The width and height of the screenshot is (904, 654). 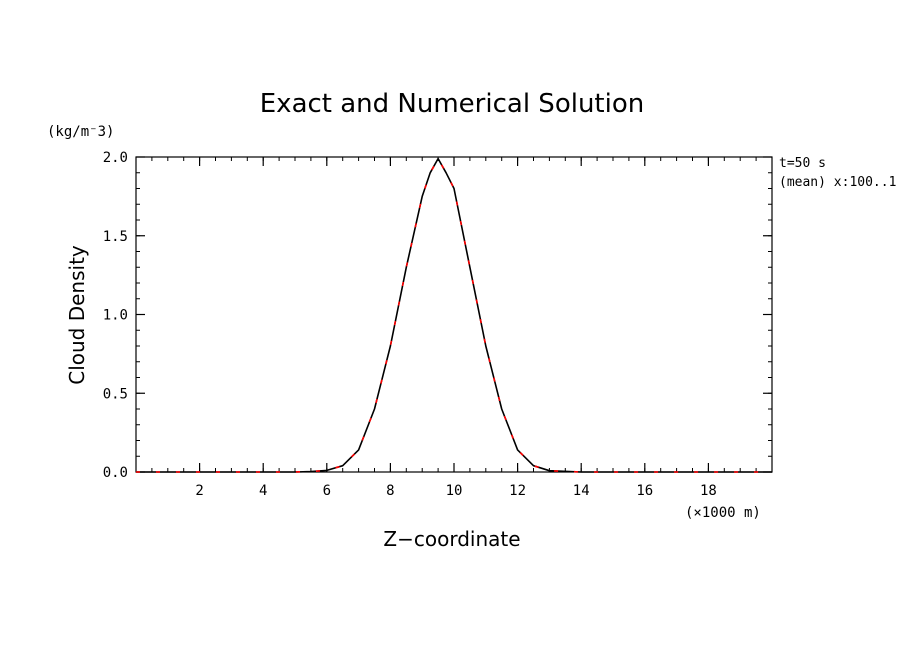 What do you see at coordinates (263, 491) in the screenshot?
I see `x-tick-label: 4` at bounding box center [263, 491].